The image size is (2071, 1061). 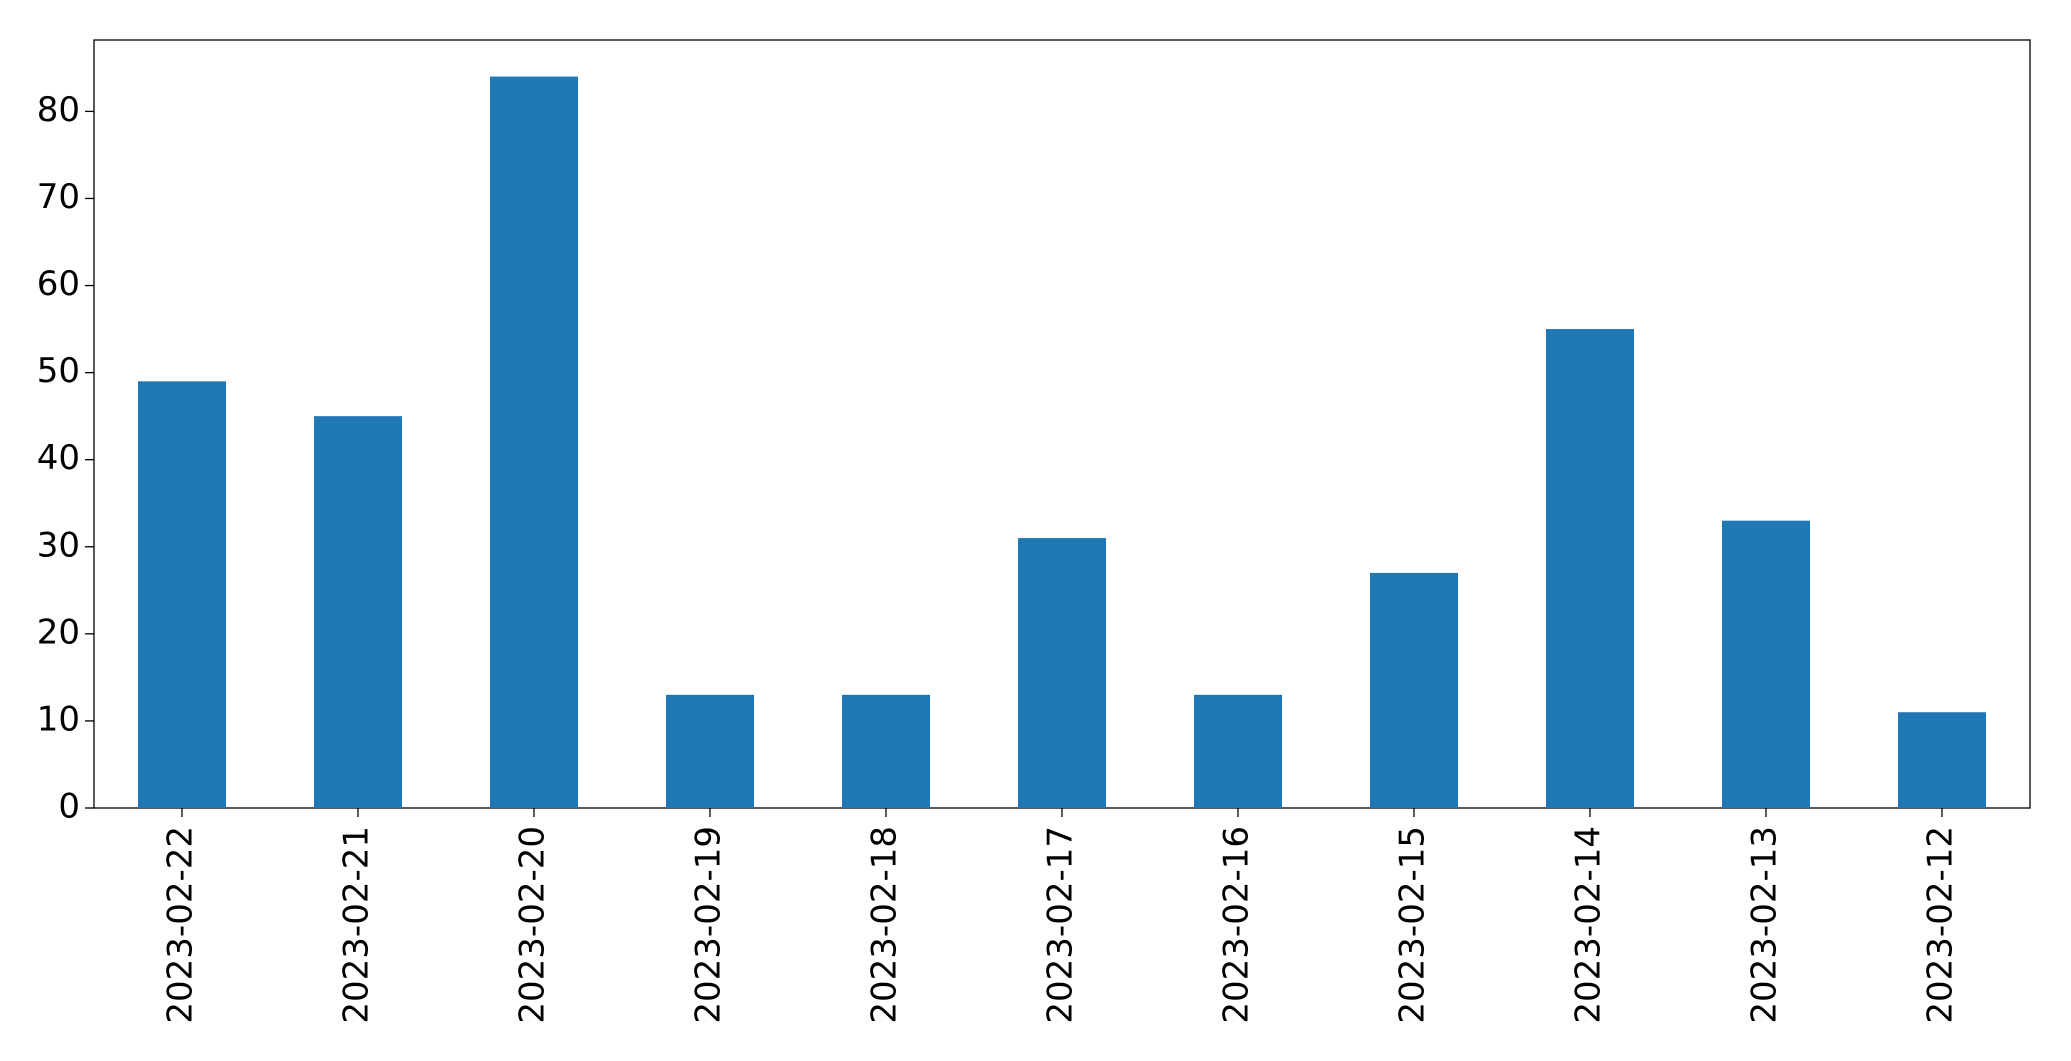 What do you see at coordinates (533, 925) in the screenshot?
I see `x-tick-label: 2023-02-20` at bounding box center [533, 925].